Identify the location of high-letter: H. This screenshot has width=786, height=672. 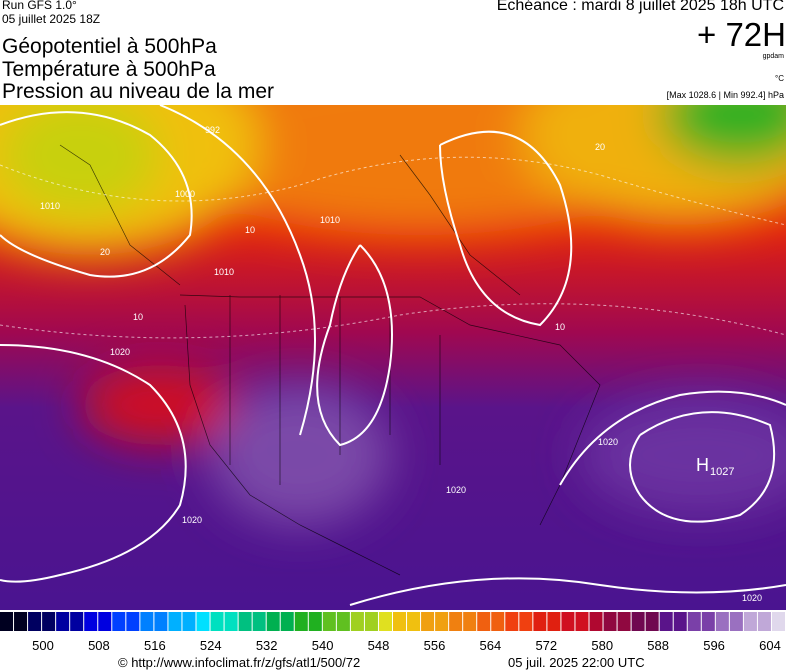
(702, 465).